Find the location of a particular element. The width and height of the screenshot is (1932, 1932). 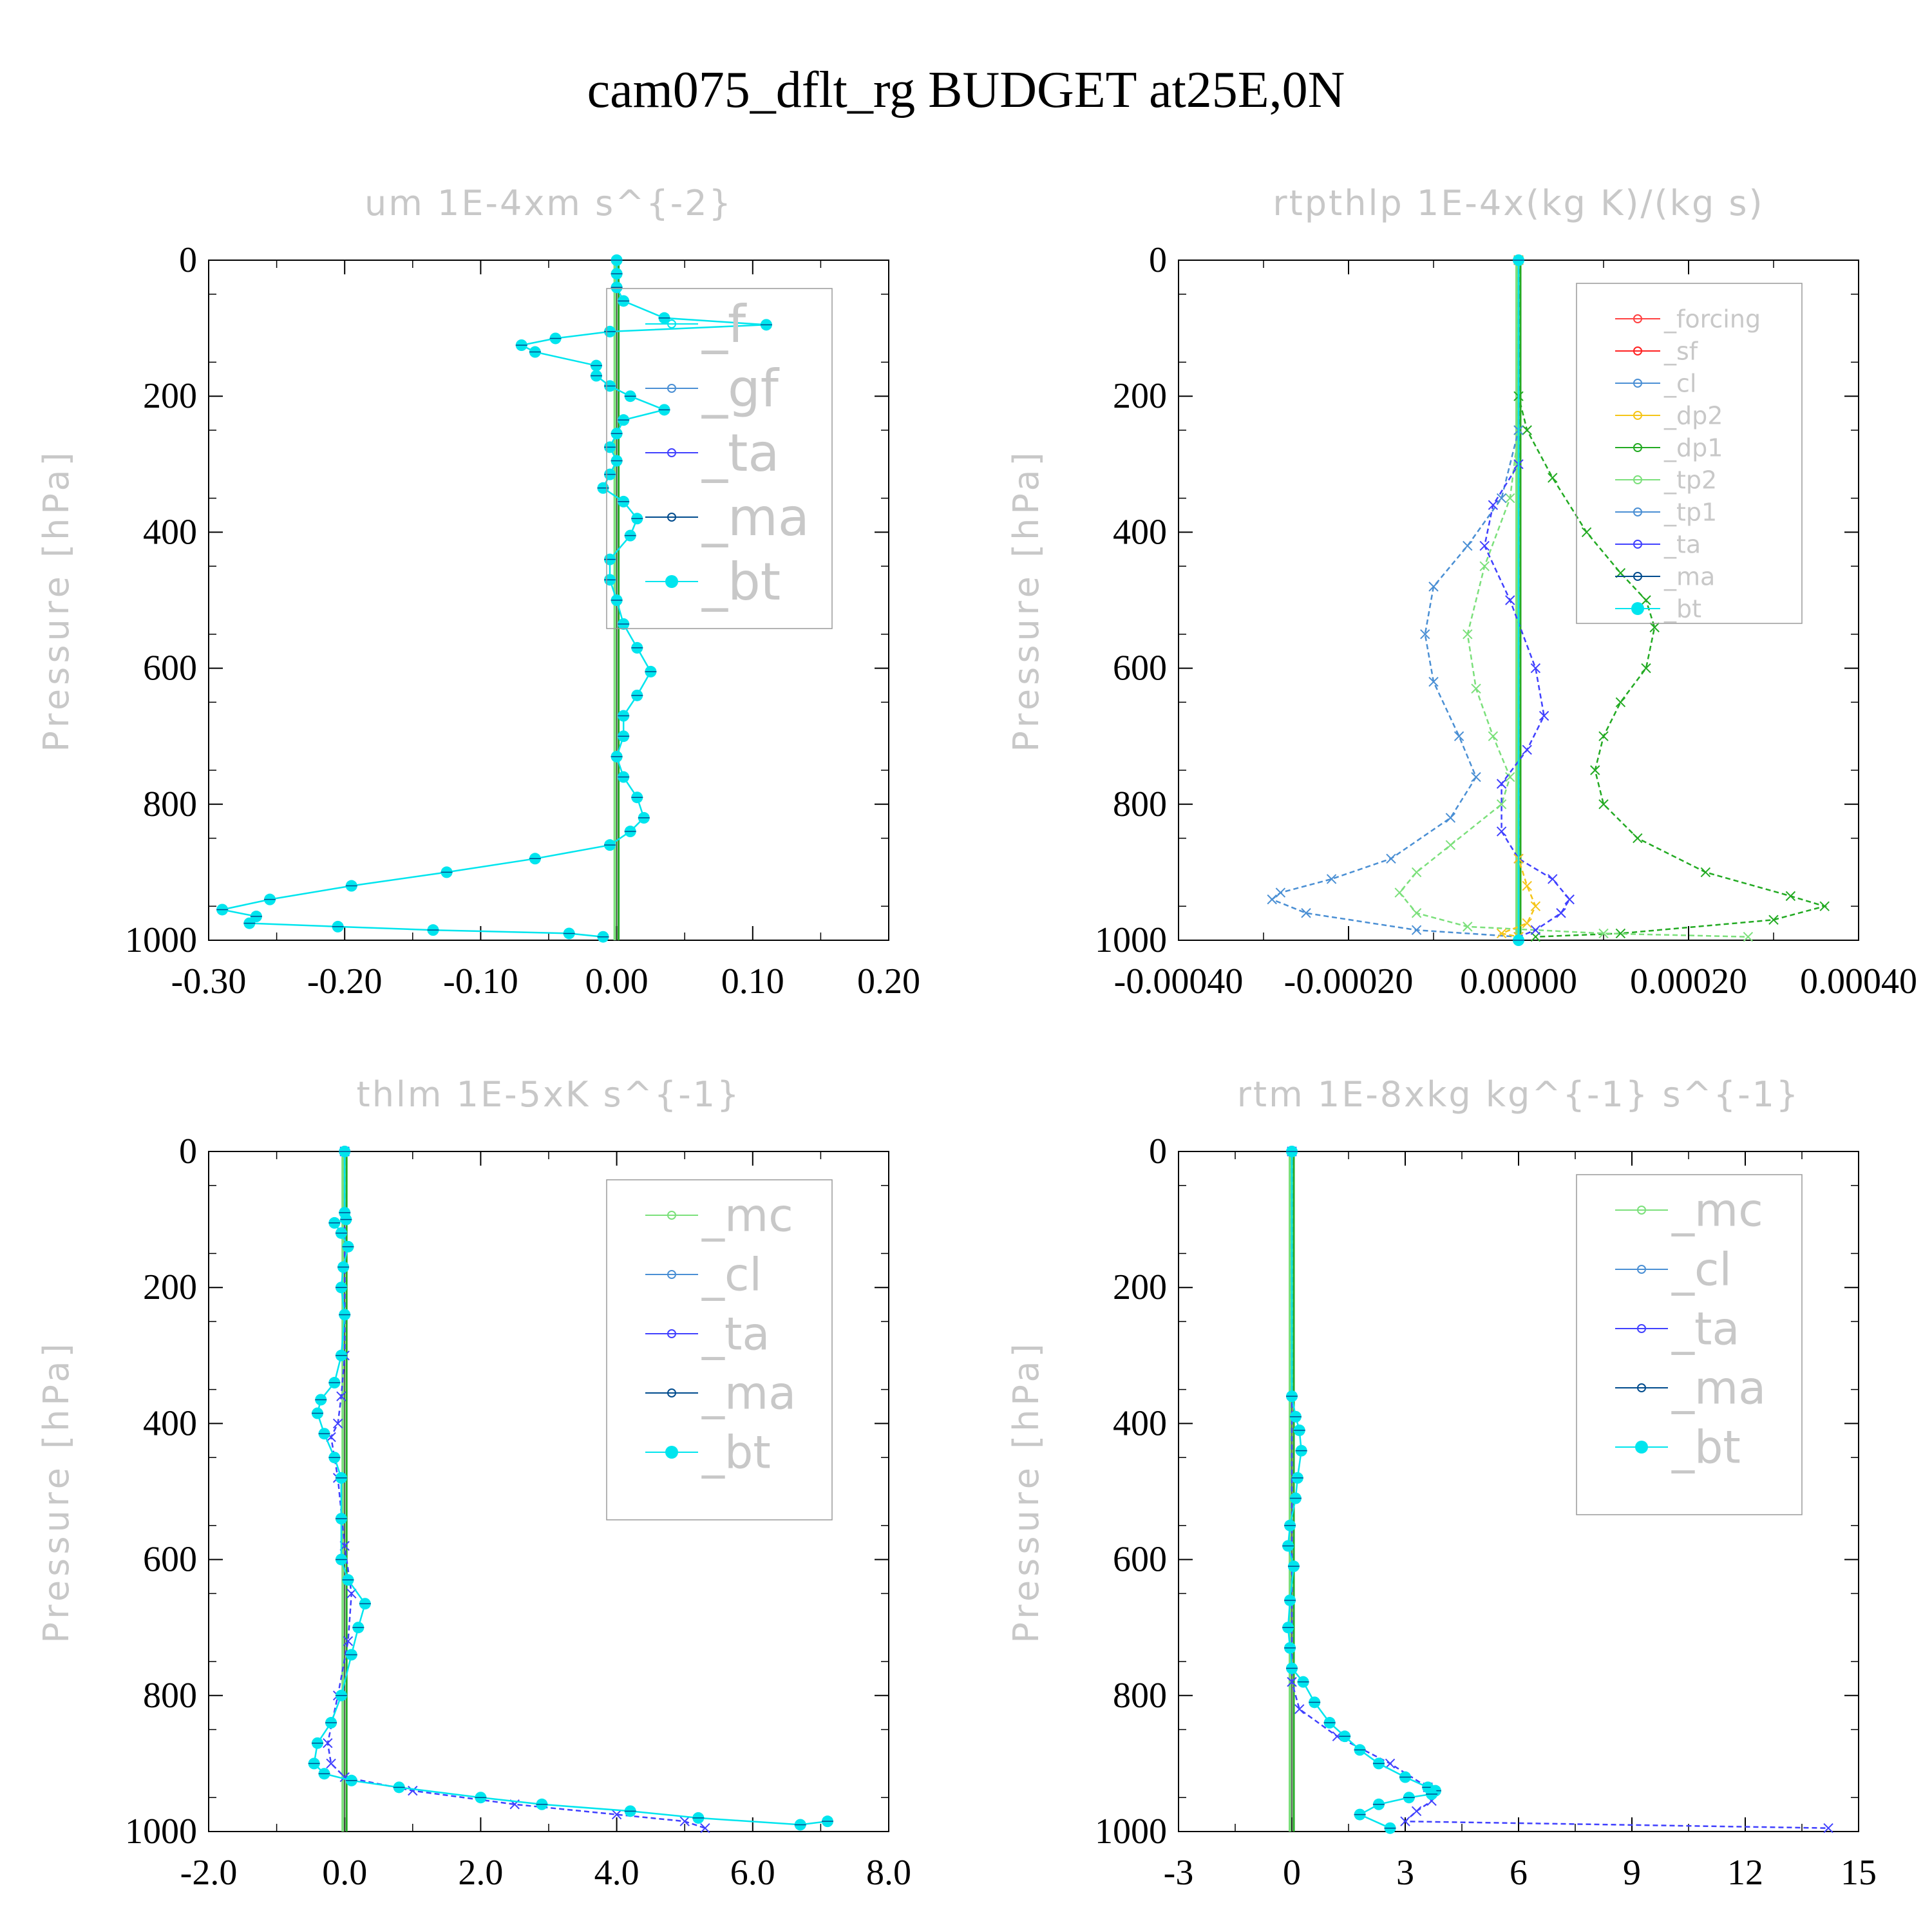

figure-title: cam075_dflt_rg BUDGET at25E,0N is located at coordinates (966, 90).